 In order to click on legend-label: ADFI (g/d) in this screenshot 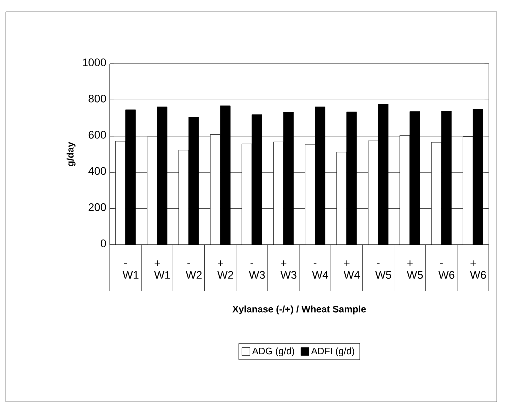, I will do `click(332, 352)`.